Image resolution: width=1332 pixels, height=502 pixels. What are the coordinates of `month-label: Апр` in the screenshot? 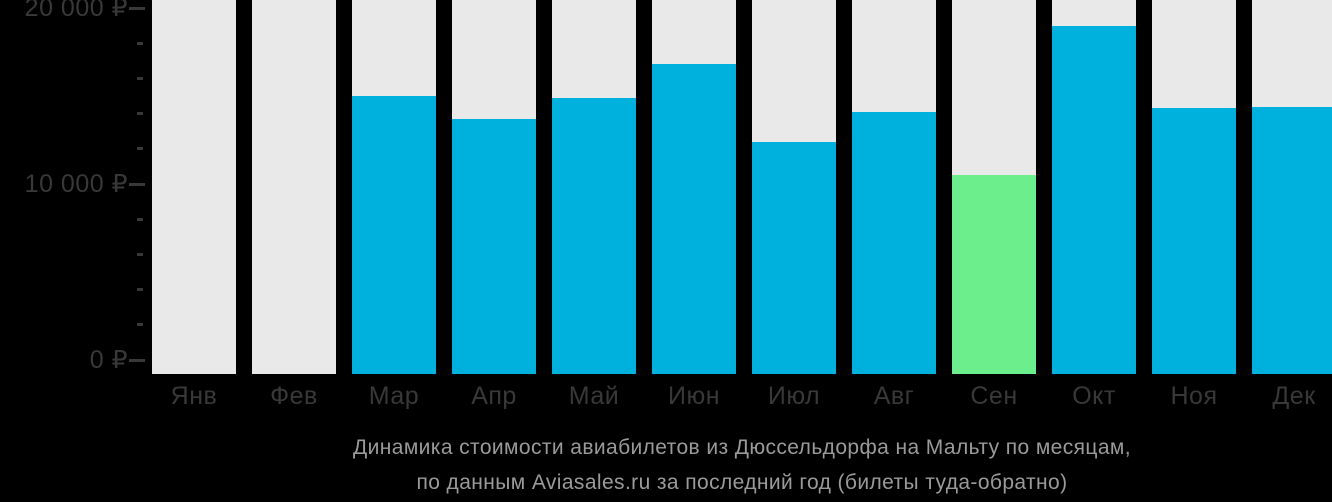 It's located at (494, 396).